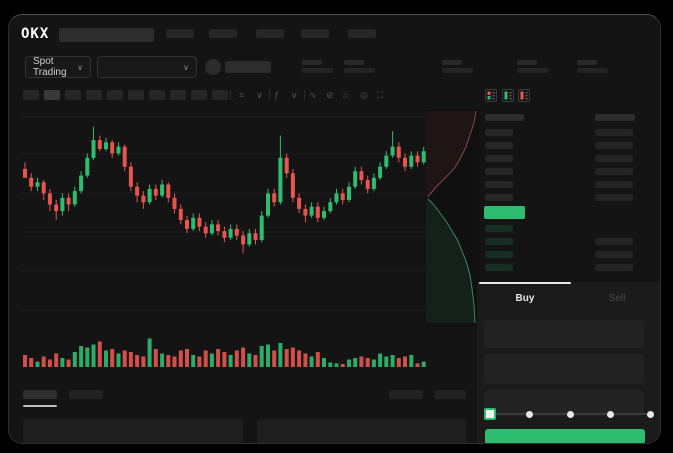 This screenshot has height=453, width=673. What do you see at coordinates (491, 95) in the screenshot?
I see `book-both-icon-icon` at bounding box center [491, 95].